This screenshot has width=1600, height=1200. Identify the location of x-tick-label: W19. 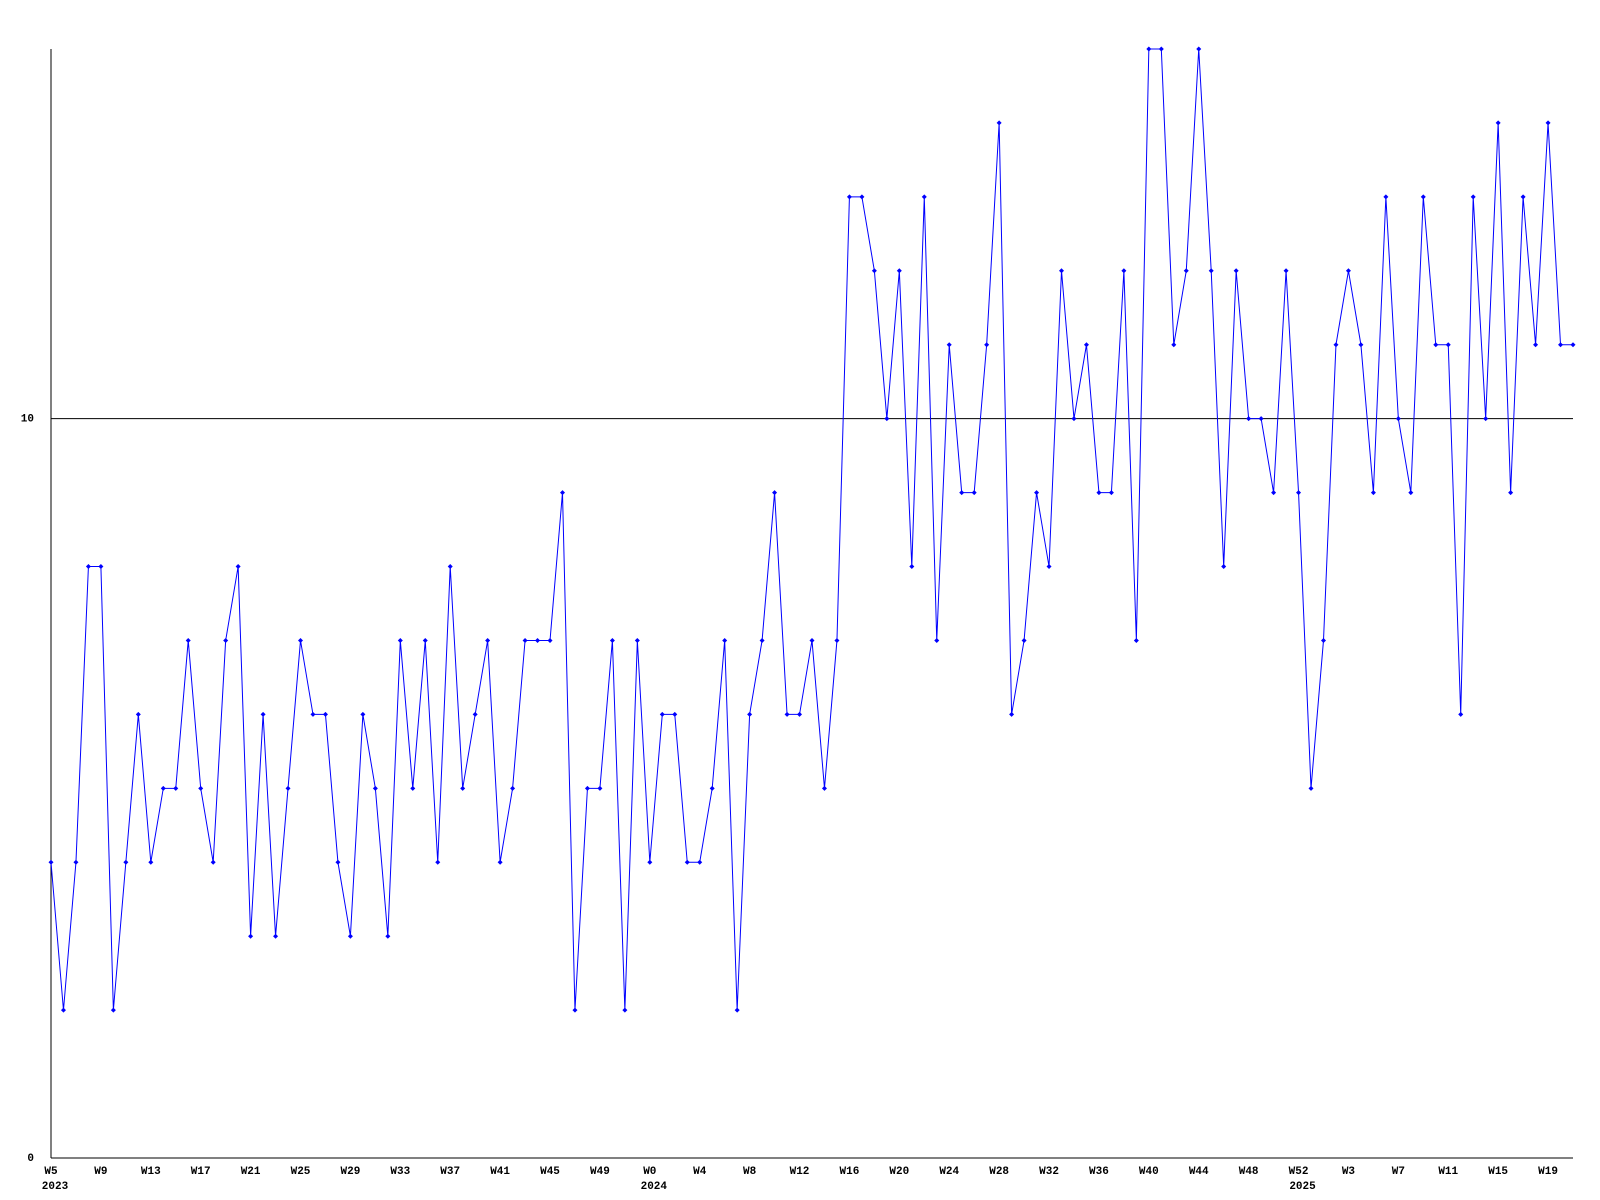
(1548, 1172).